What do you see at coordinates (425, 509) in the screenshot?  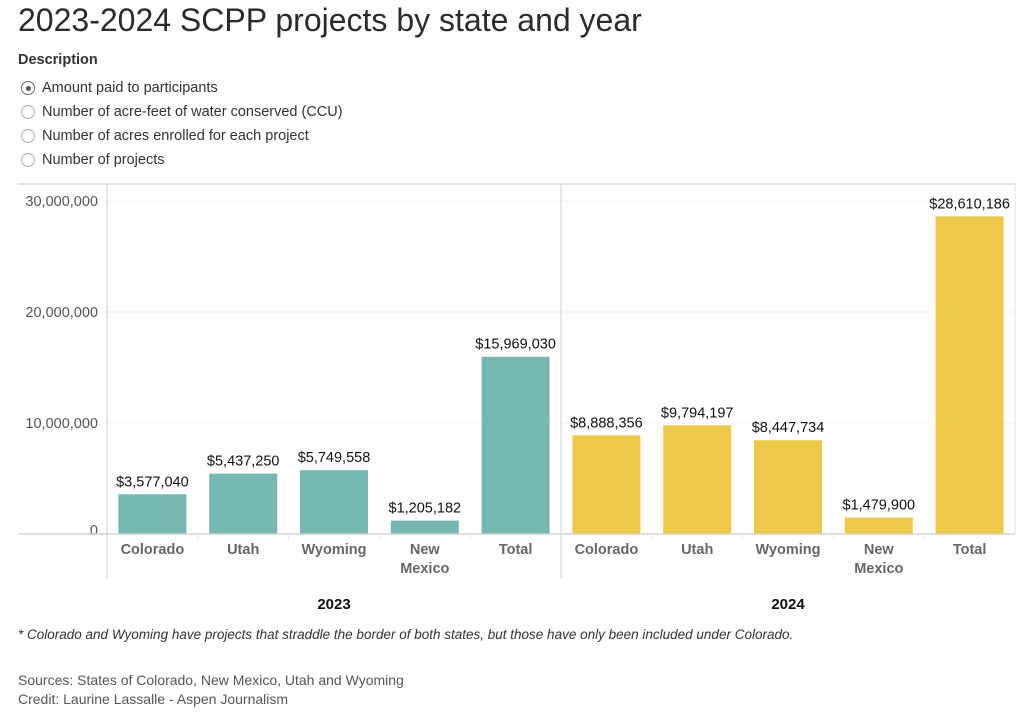 I see `data-label: $1,205,182` at bounding box center [425, 509].